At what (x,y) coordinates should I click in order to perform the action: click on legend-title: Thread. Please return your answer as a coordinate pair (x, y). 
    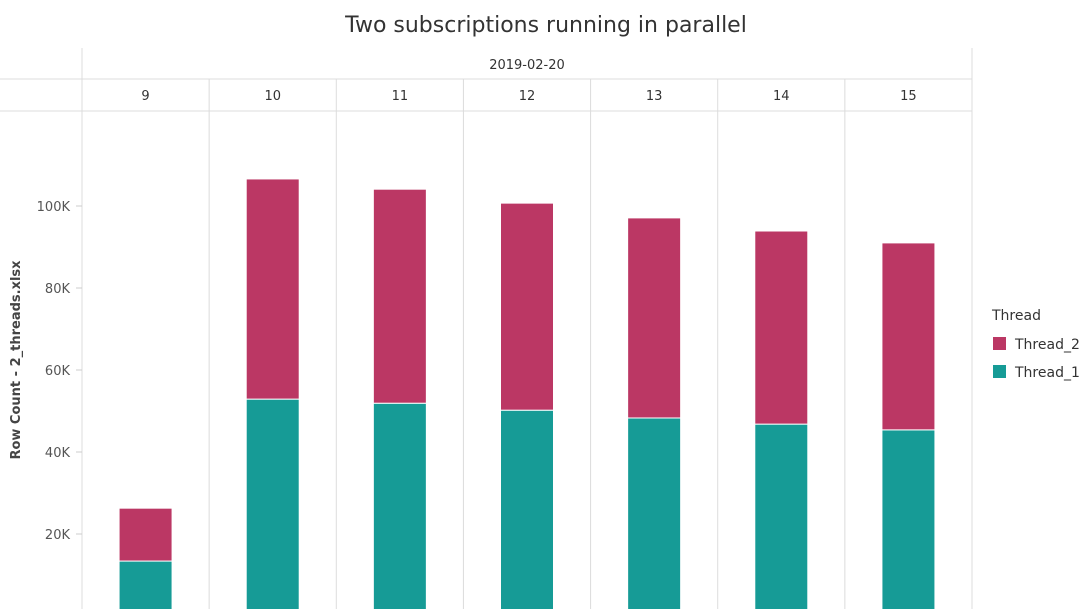
    Looking at the image, I should click on (1016, 316).